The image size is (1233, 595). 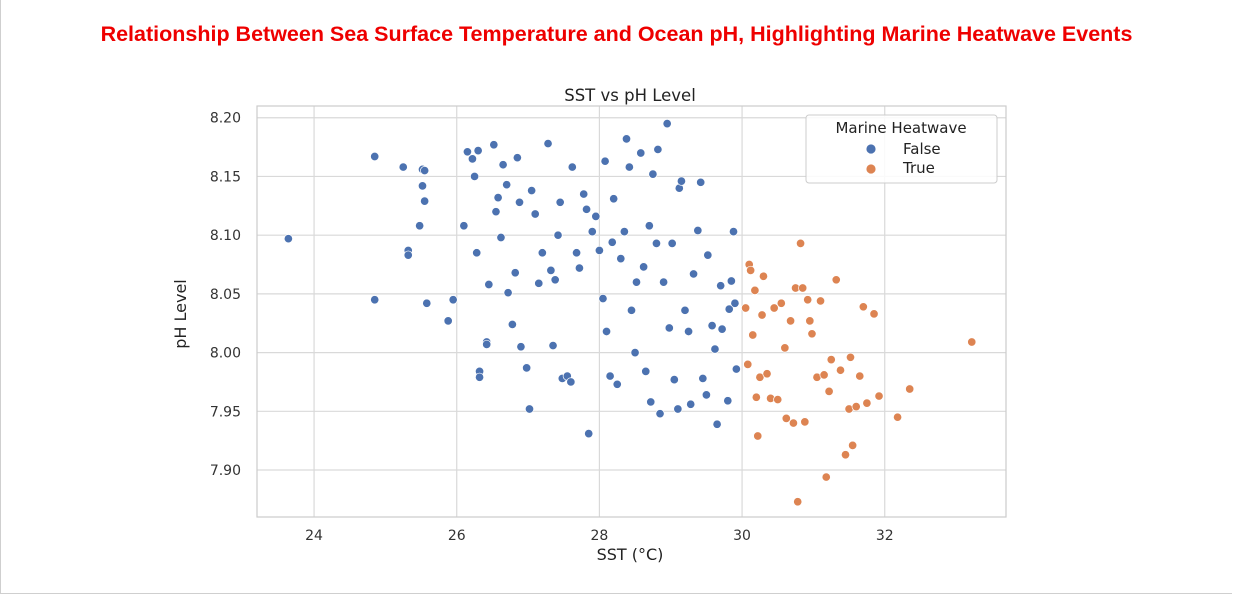 What do you see at coordinates (918, 168) in the screenshot?
I see `legend-label-true: True` at bounding box center [918, 168].